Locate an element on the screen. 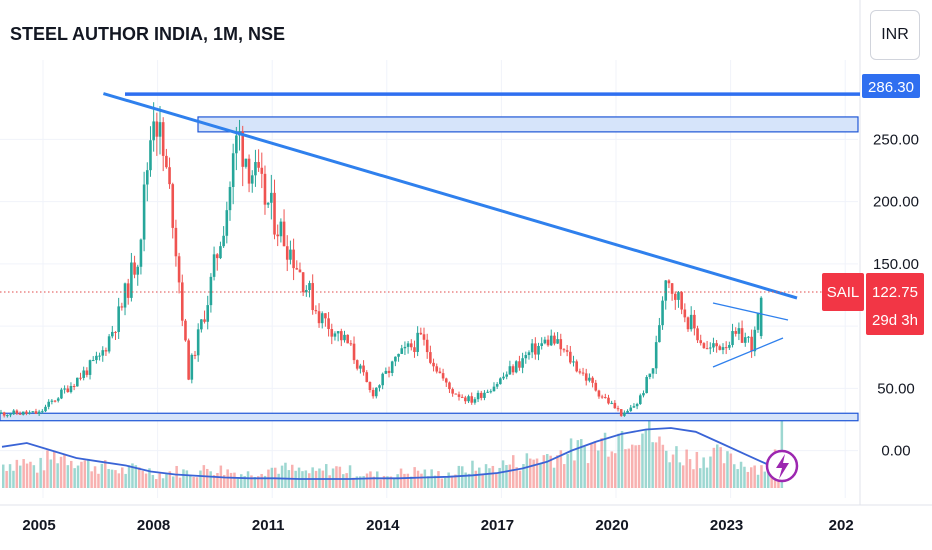 The height and width of the screenshot is (550, 932). lightning-bolt-icon is located at coordinates (782, 466).